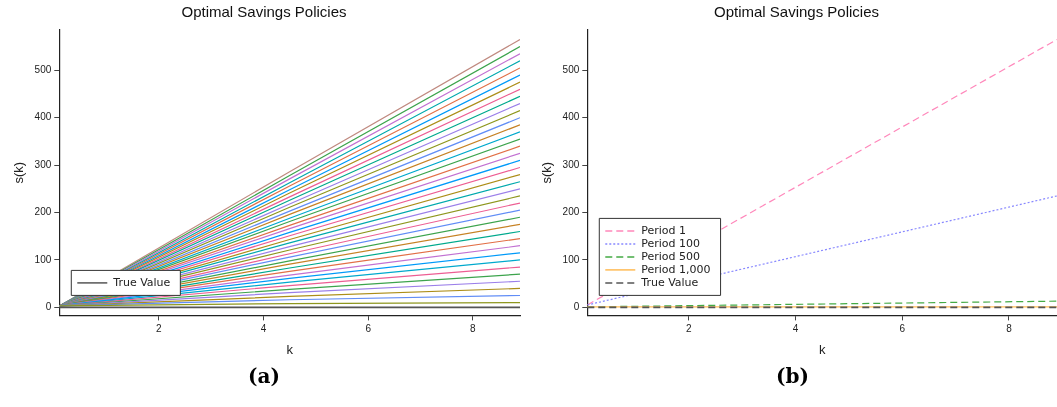 This screenshot has height=407, width=1057. Describe the element at coordinates (664, 230) in the screenshot. I see `legend-label: Period 1` at that location.